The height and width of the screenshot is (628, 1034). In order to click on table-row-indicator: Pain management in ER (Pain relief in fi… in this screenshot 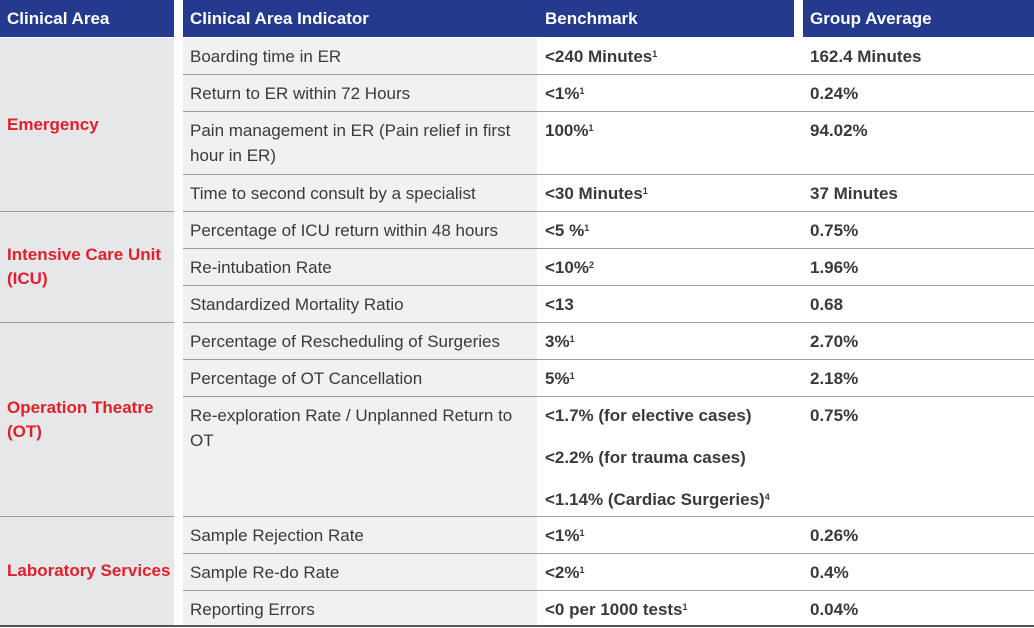, I will do `click(360, 143)`.